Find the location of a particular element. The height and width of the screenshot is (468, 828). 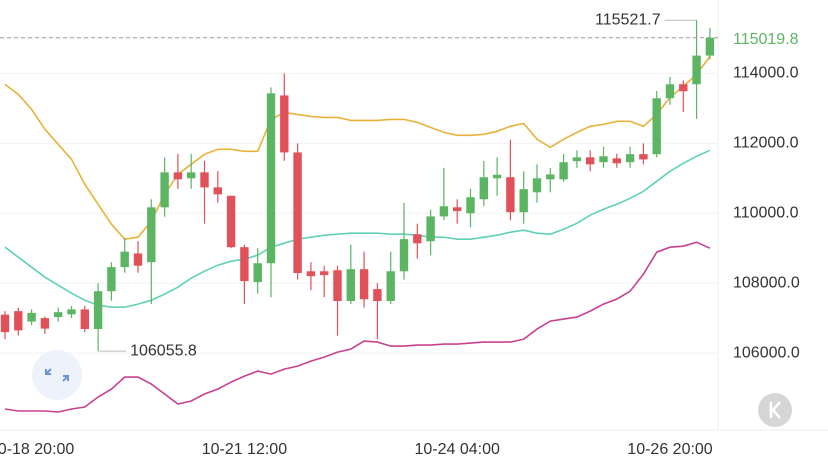

x-tick-label: 10-24 04:00 is located at coordinates (457, 449).